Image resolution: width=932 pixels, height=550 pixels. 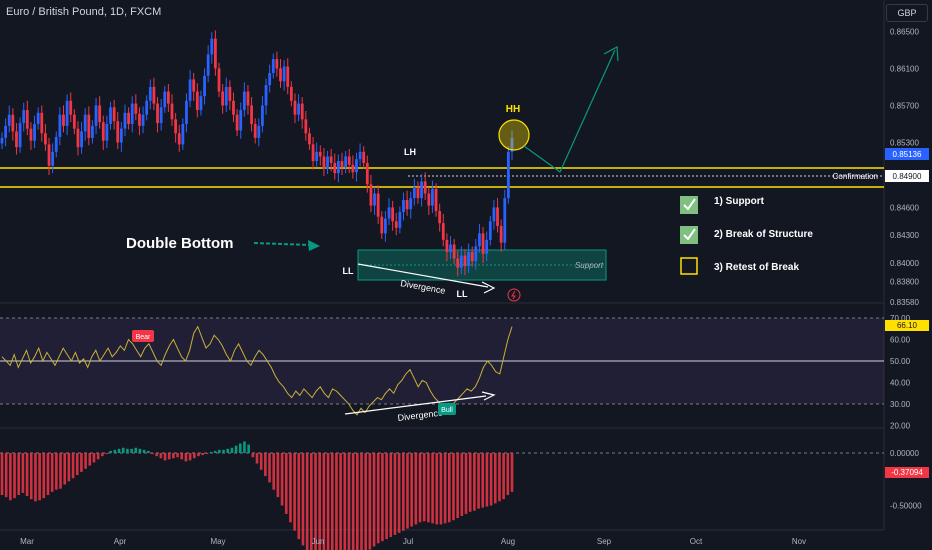 What do you see at coordinates (314, 245) in the screenshot?
I see `double-bottom-arrowhead` at bounding box center [314, 245].